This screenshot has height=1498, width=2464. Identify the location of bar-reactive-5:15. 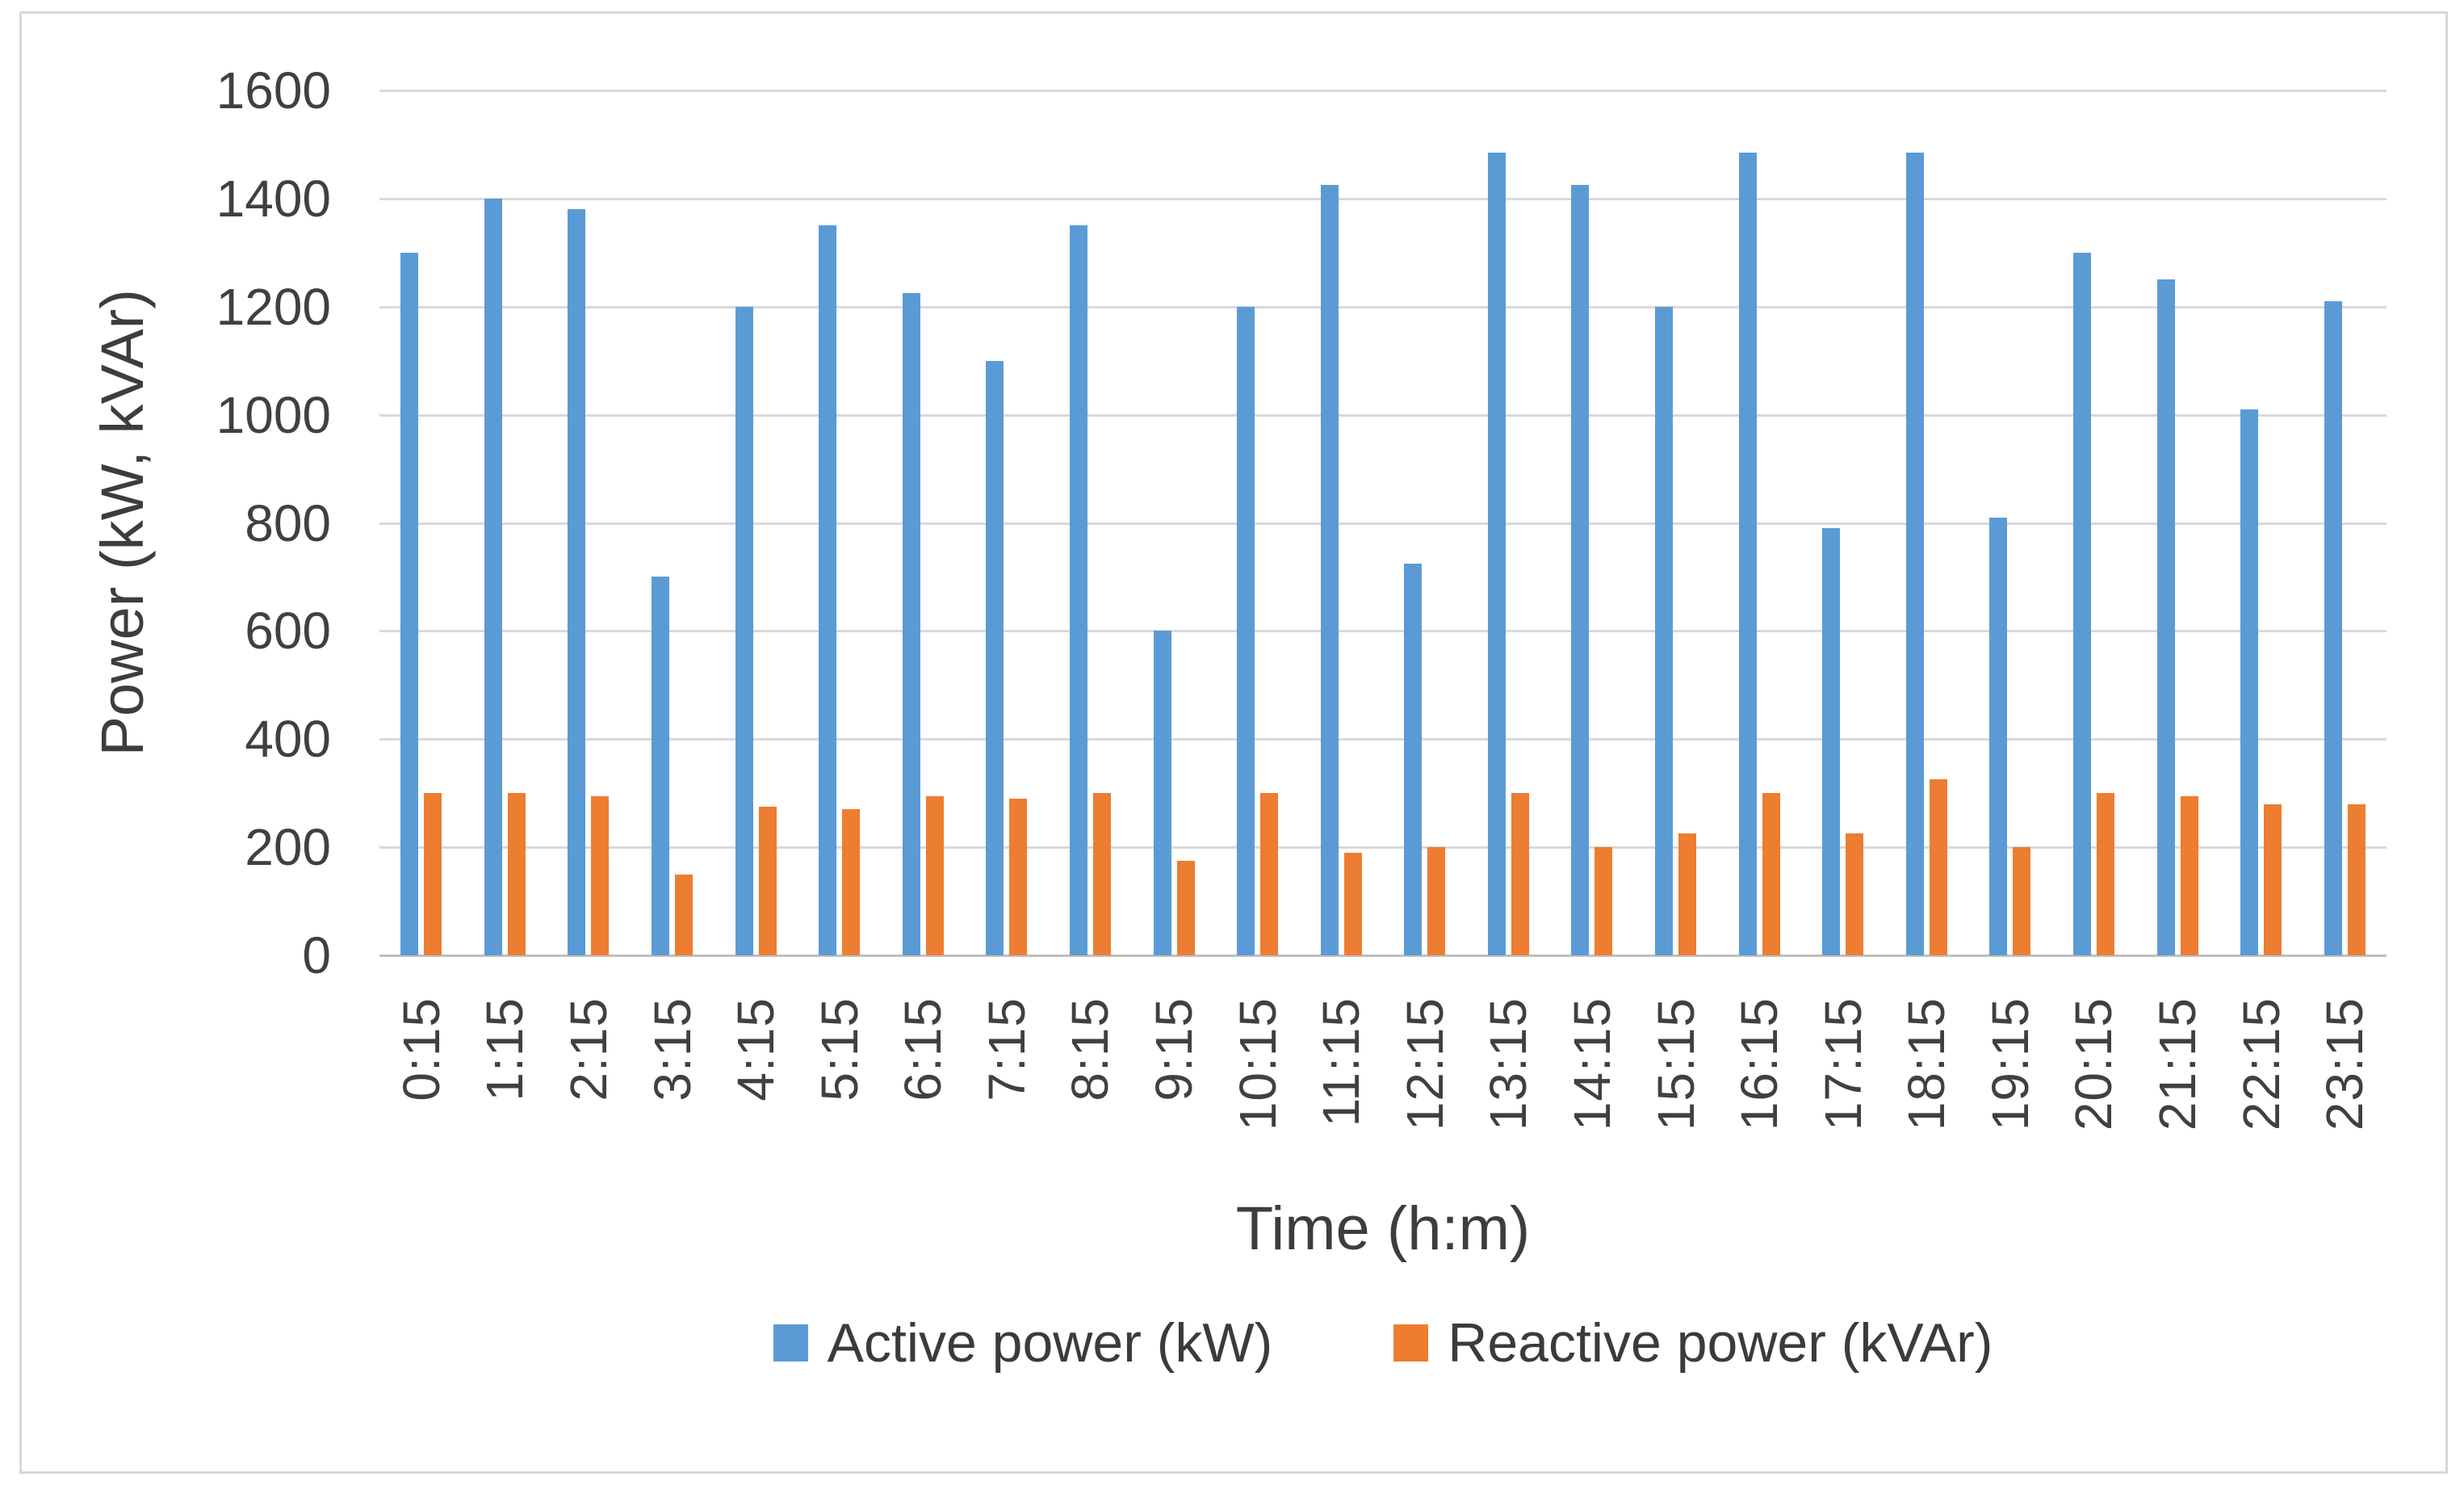
(851, 882).